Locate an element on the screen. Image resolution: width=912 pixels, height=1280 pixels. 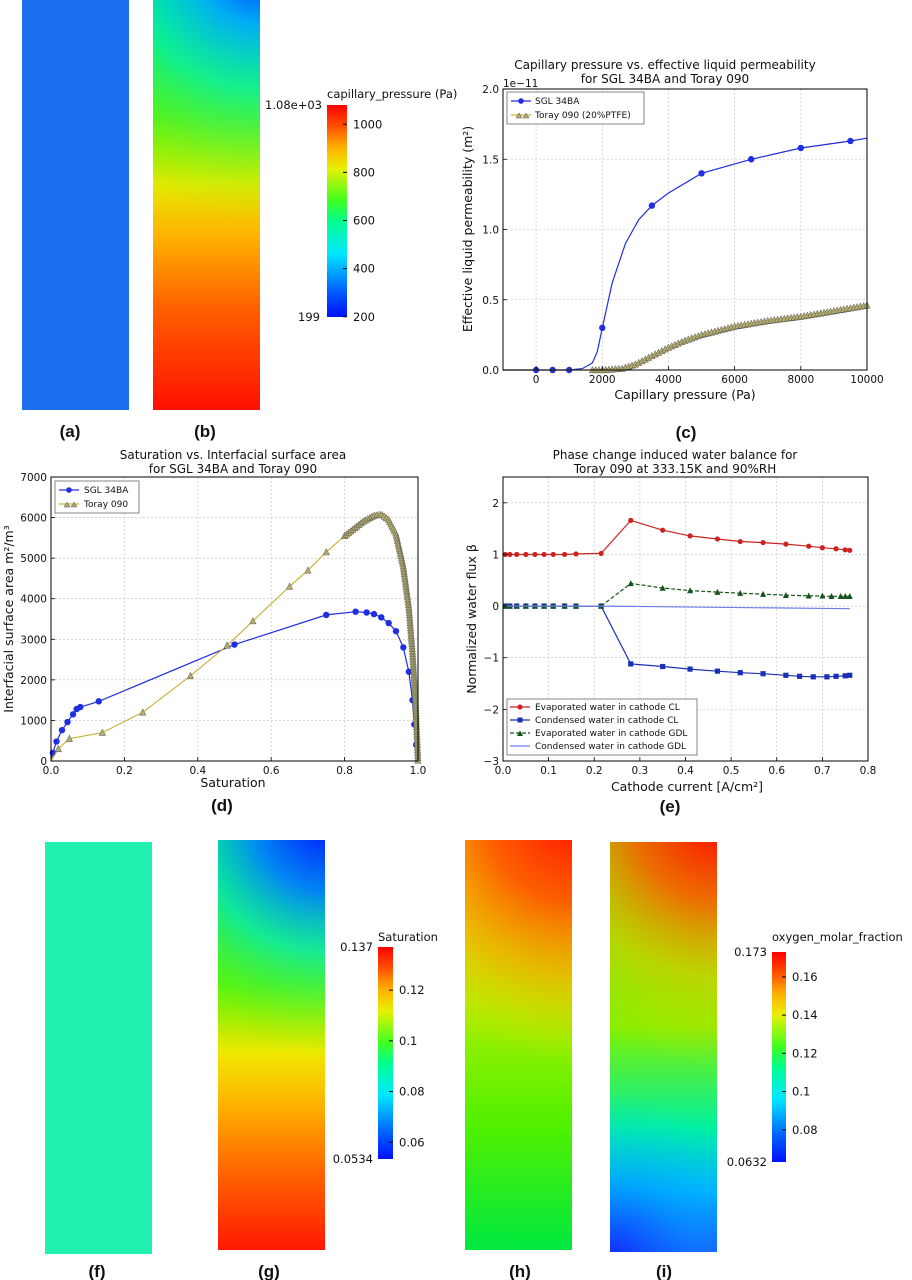
field-map-f is located at coordinates (98, 1048).